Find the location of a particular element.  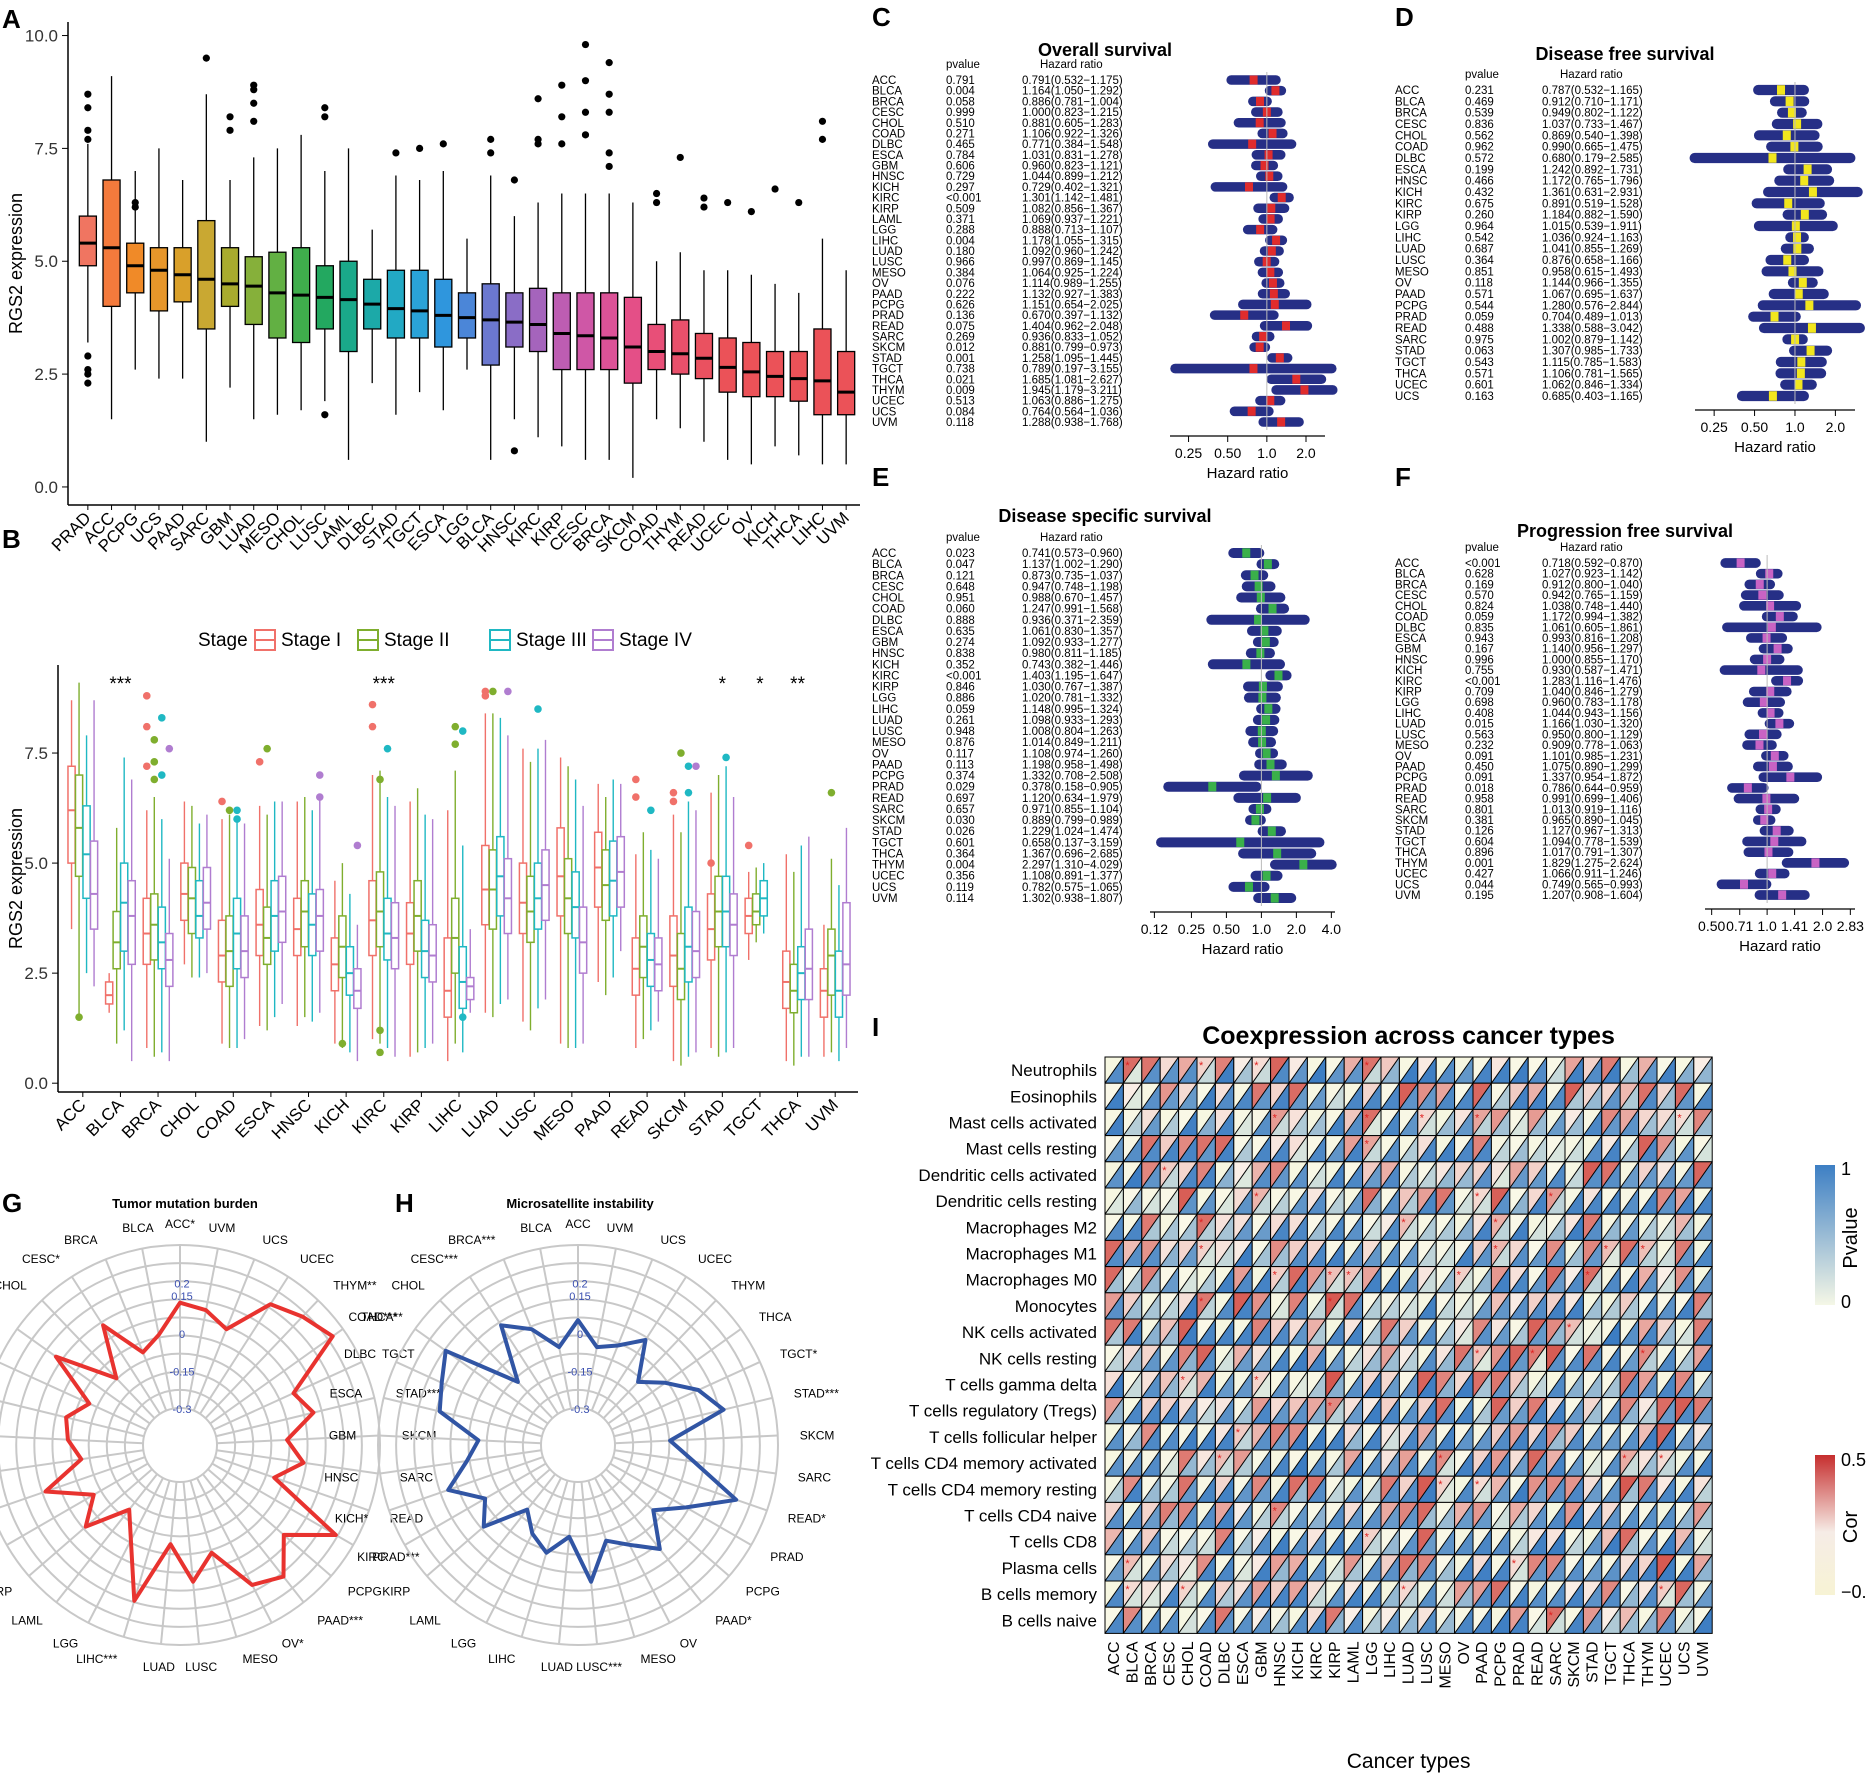

row-hr-text: 1.106(0.922−1.326) is located at coordinates (1072, 134).